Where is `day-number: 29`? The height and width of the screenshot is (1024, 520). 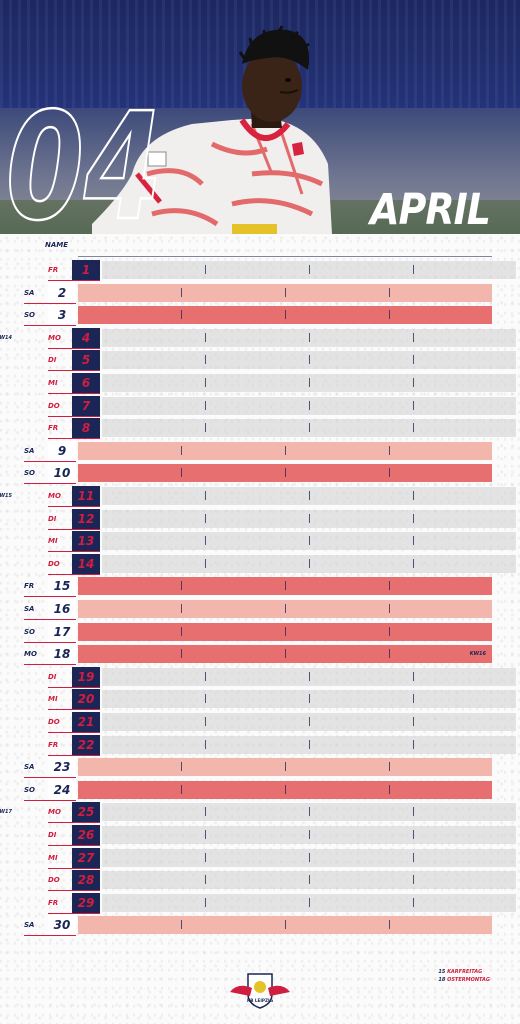
day-number: 29 is located at coordinates (86, 902).